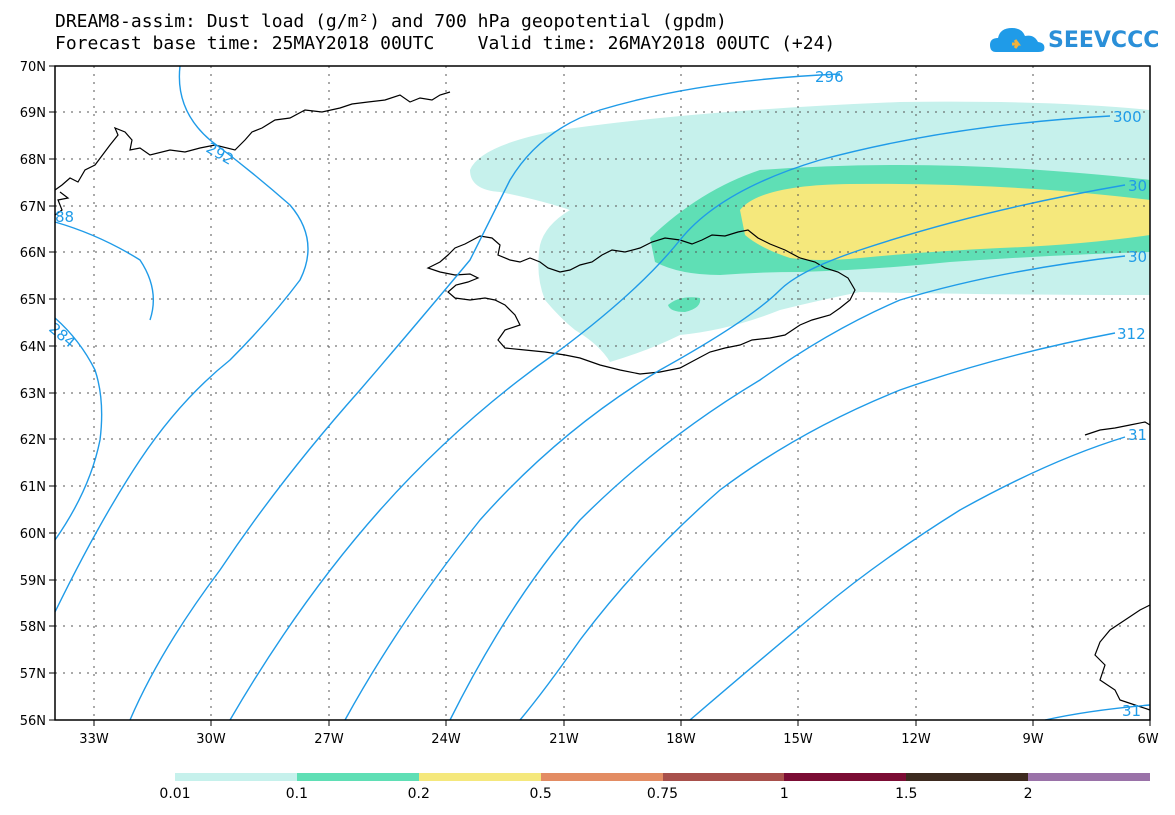 The width and height of the screenshot is (1175, 815). What do you see at coordinates (33, 253) in the screenshot?
I see `lat-label: 66N` at bounding box center [33, 253].